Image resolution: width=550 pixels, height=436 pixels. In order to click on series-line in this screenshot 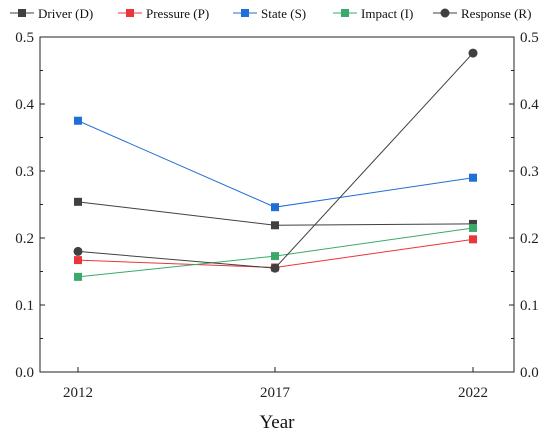, I will do `click(275, 164)`.